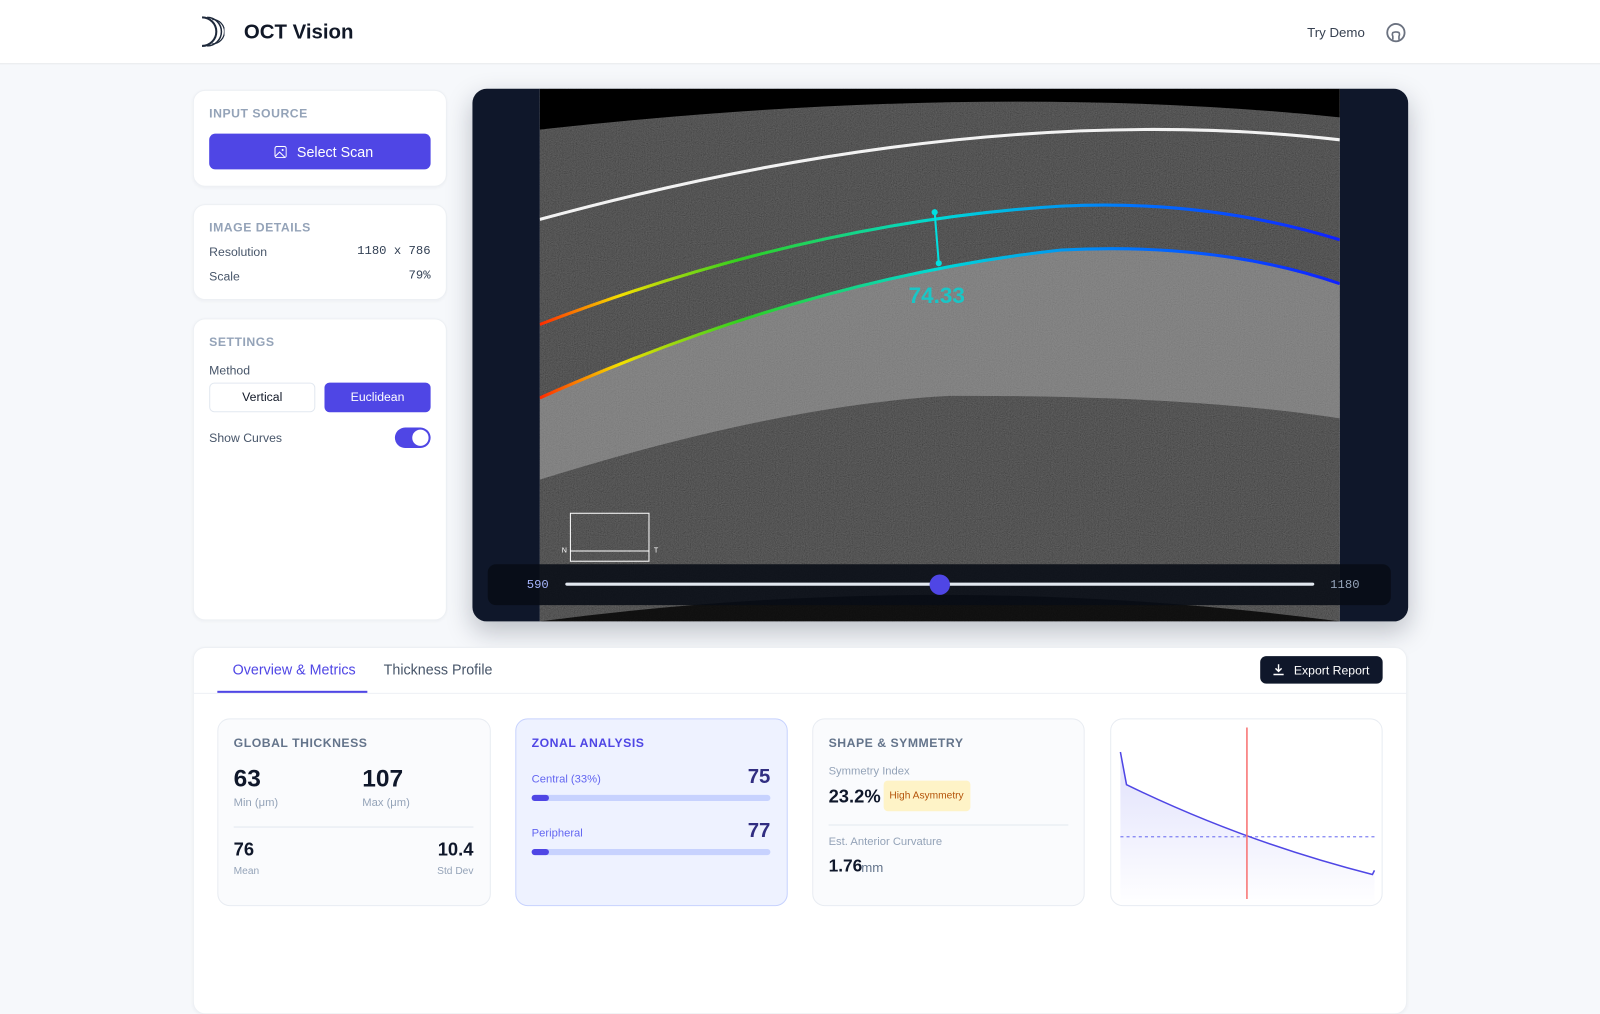  I want to click on zone-value: 75, so click(759, 777).